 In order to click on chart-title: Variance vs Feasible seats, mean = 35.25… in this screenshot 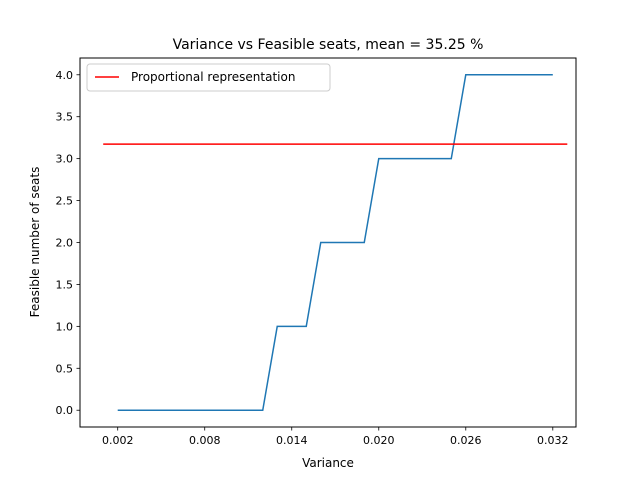, I will do `click(328, 45)`.